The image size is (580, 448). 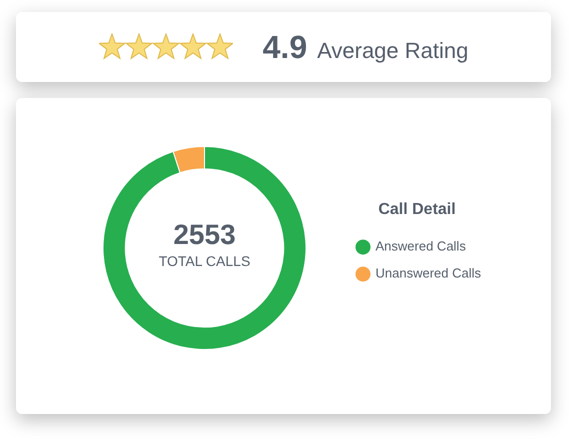 I want to click on text: 4.9, so click(x=285, y=46).